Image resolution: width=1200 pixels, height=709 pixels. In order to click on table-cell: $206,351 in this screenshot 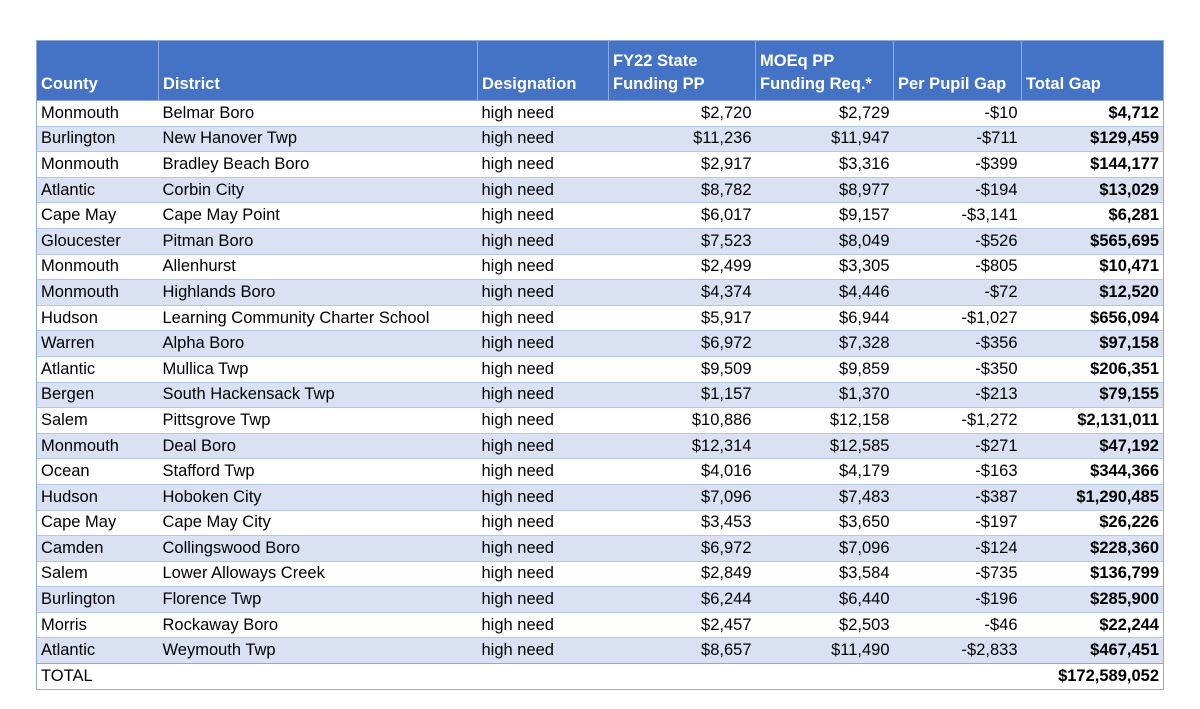, I will do `click(1092, 369)`.